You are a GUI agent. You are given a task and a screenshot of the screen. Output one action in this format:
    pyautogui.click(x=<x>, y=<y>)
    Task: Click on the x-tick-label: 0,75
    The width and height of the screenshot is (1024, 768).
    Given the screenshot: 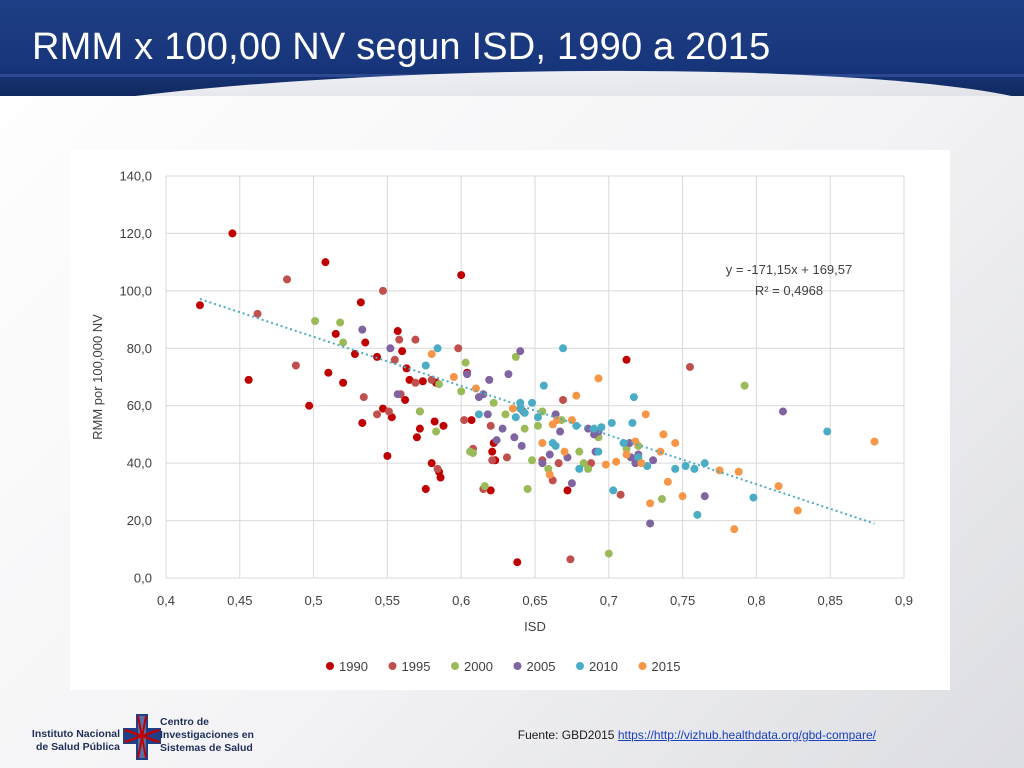 What is the action you would take?
    pyautogui.click(x=682, y=600)
    